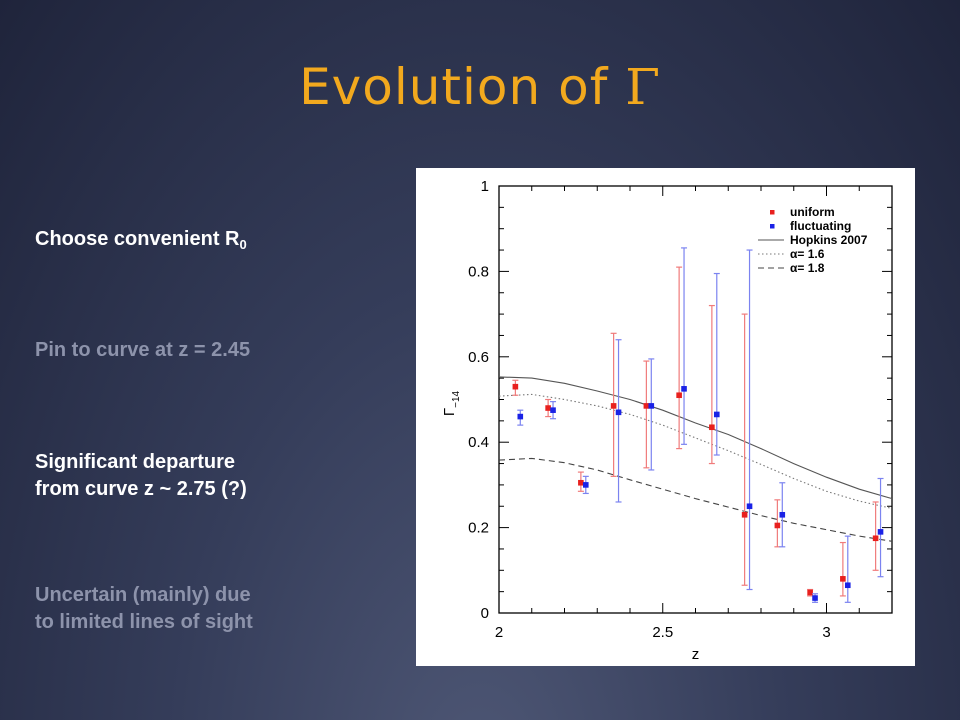 The width and height of the screenshot is (960, 720). What do you see at coordinates (478, 442) in the screenshot?
I see `y-tick-label: 0.4` at bounding box center [478, 442].